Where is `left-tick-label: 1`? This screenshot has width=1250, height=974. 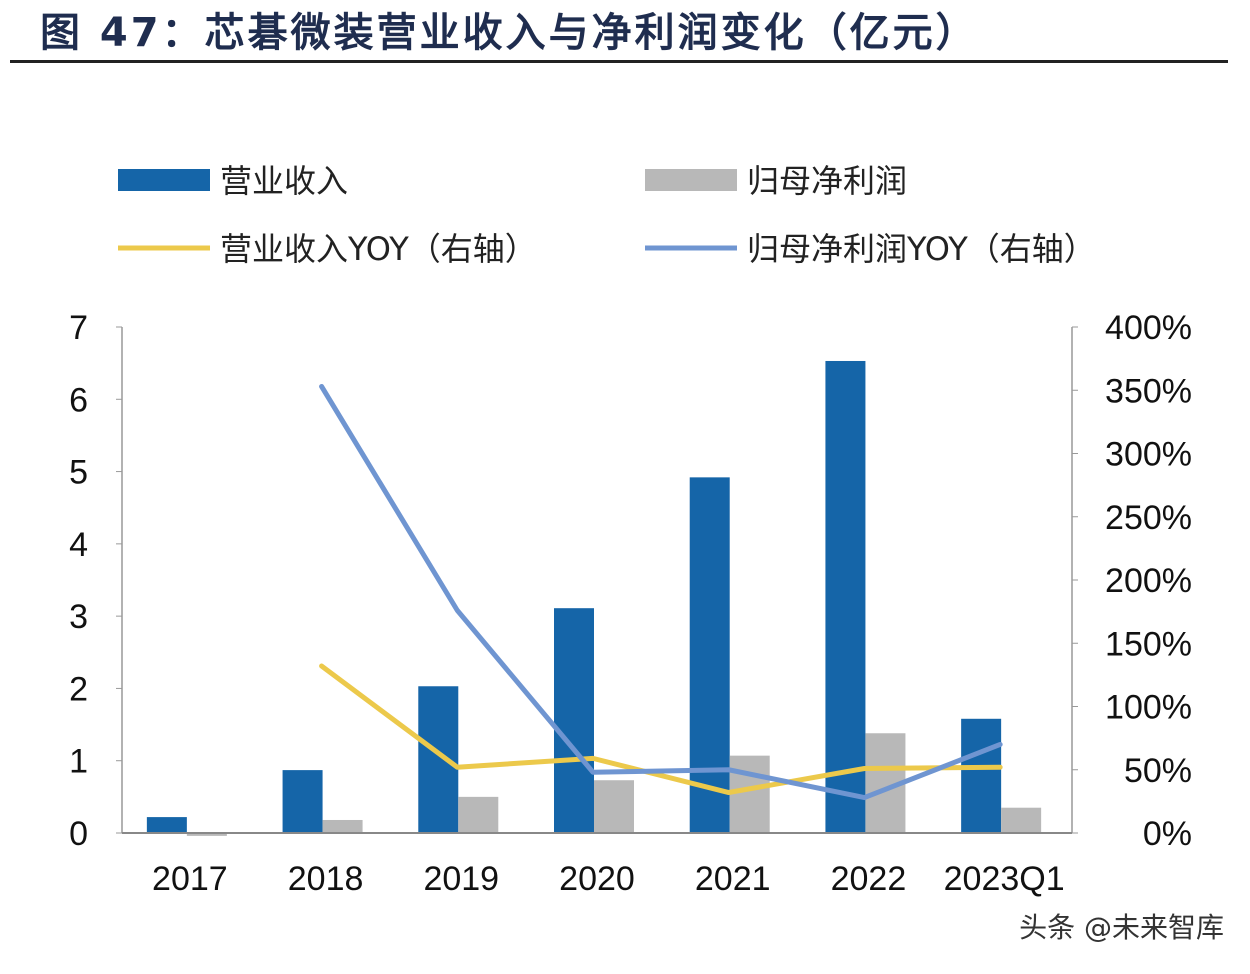 left-tick-label: 1 is located at coordinates (78, 762).